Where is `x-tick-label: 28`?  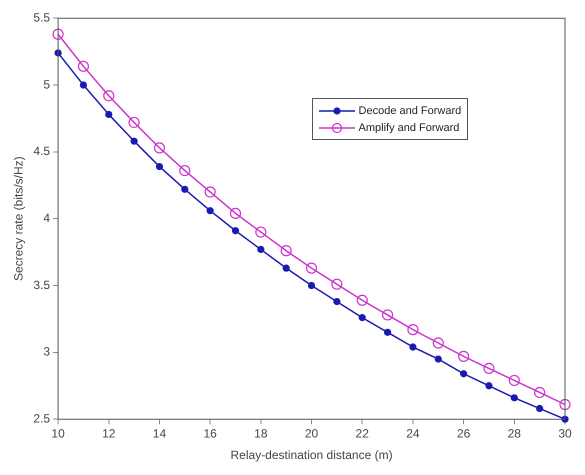
x-tick-label: 28 is located at coordinates (515, 433).